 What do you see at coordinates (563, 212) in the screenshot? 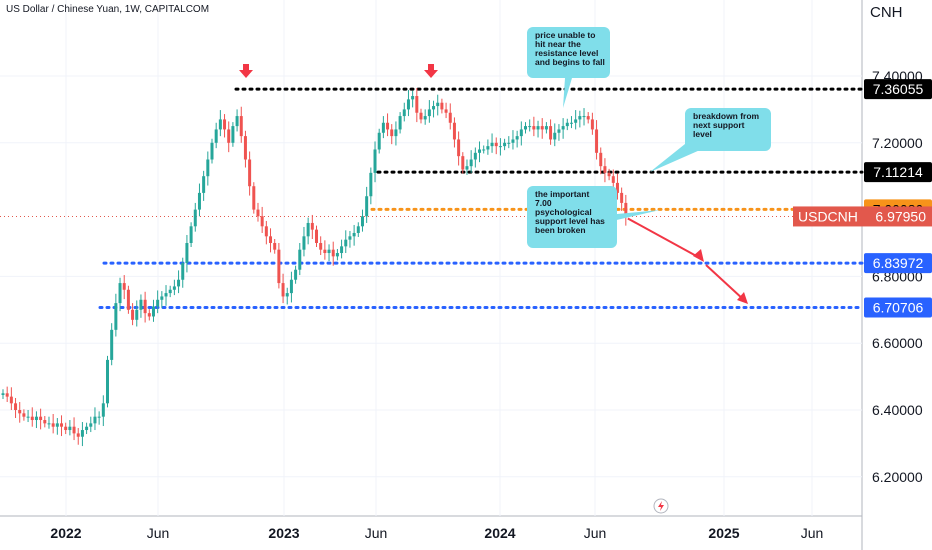
I see `callout-text: psychological` at bounding box center [563, 212].